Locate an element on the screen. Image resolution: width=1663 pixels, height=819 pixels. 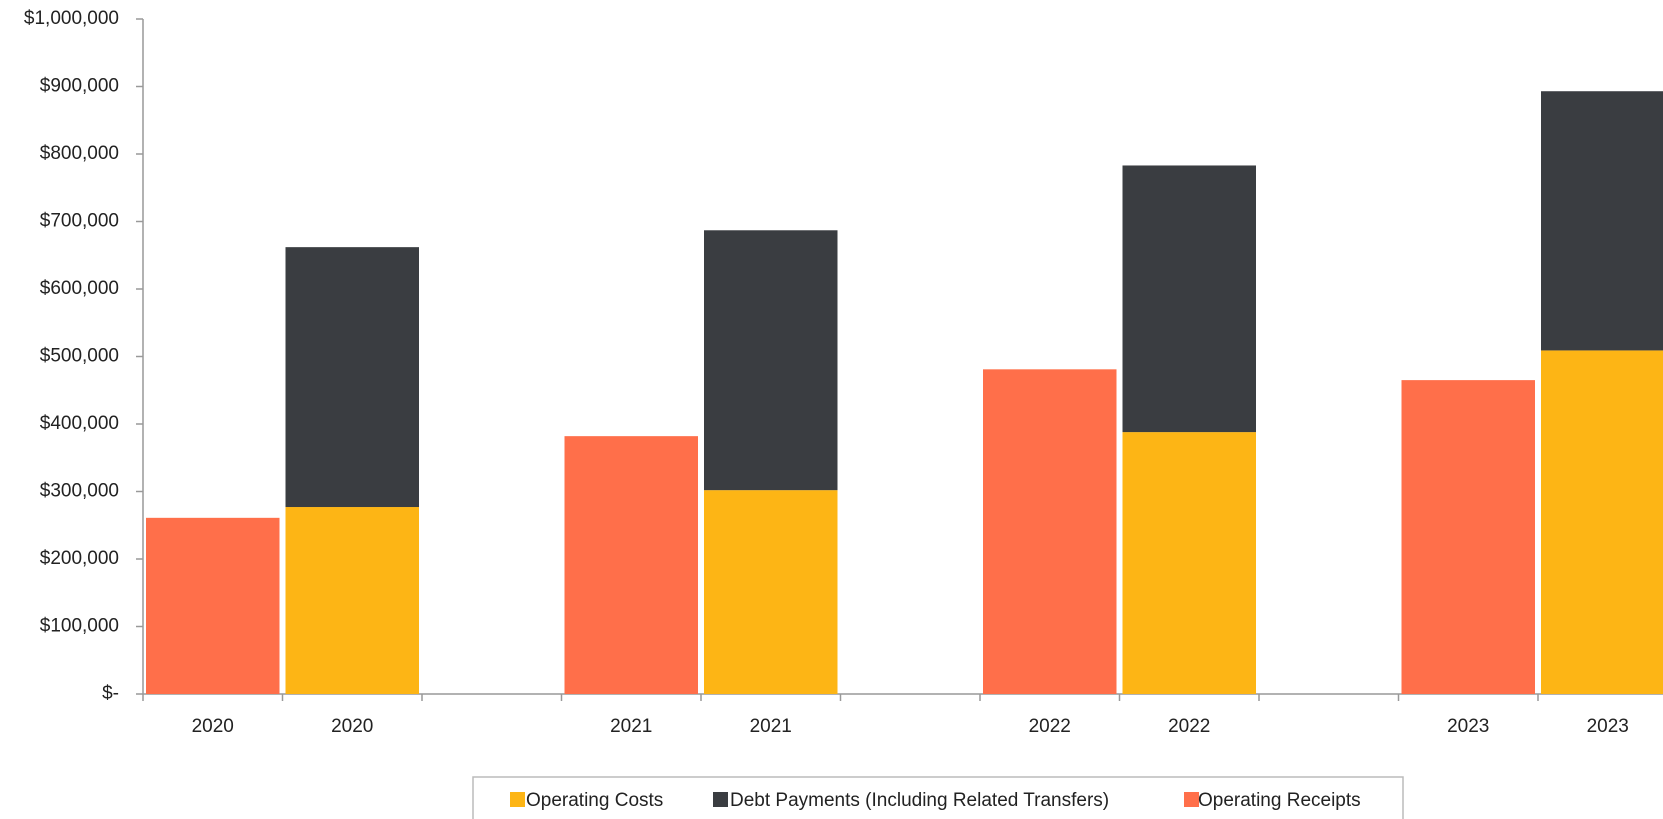
legend-label: Operating Costs is located at coordinates (594, 800).